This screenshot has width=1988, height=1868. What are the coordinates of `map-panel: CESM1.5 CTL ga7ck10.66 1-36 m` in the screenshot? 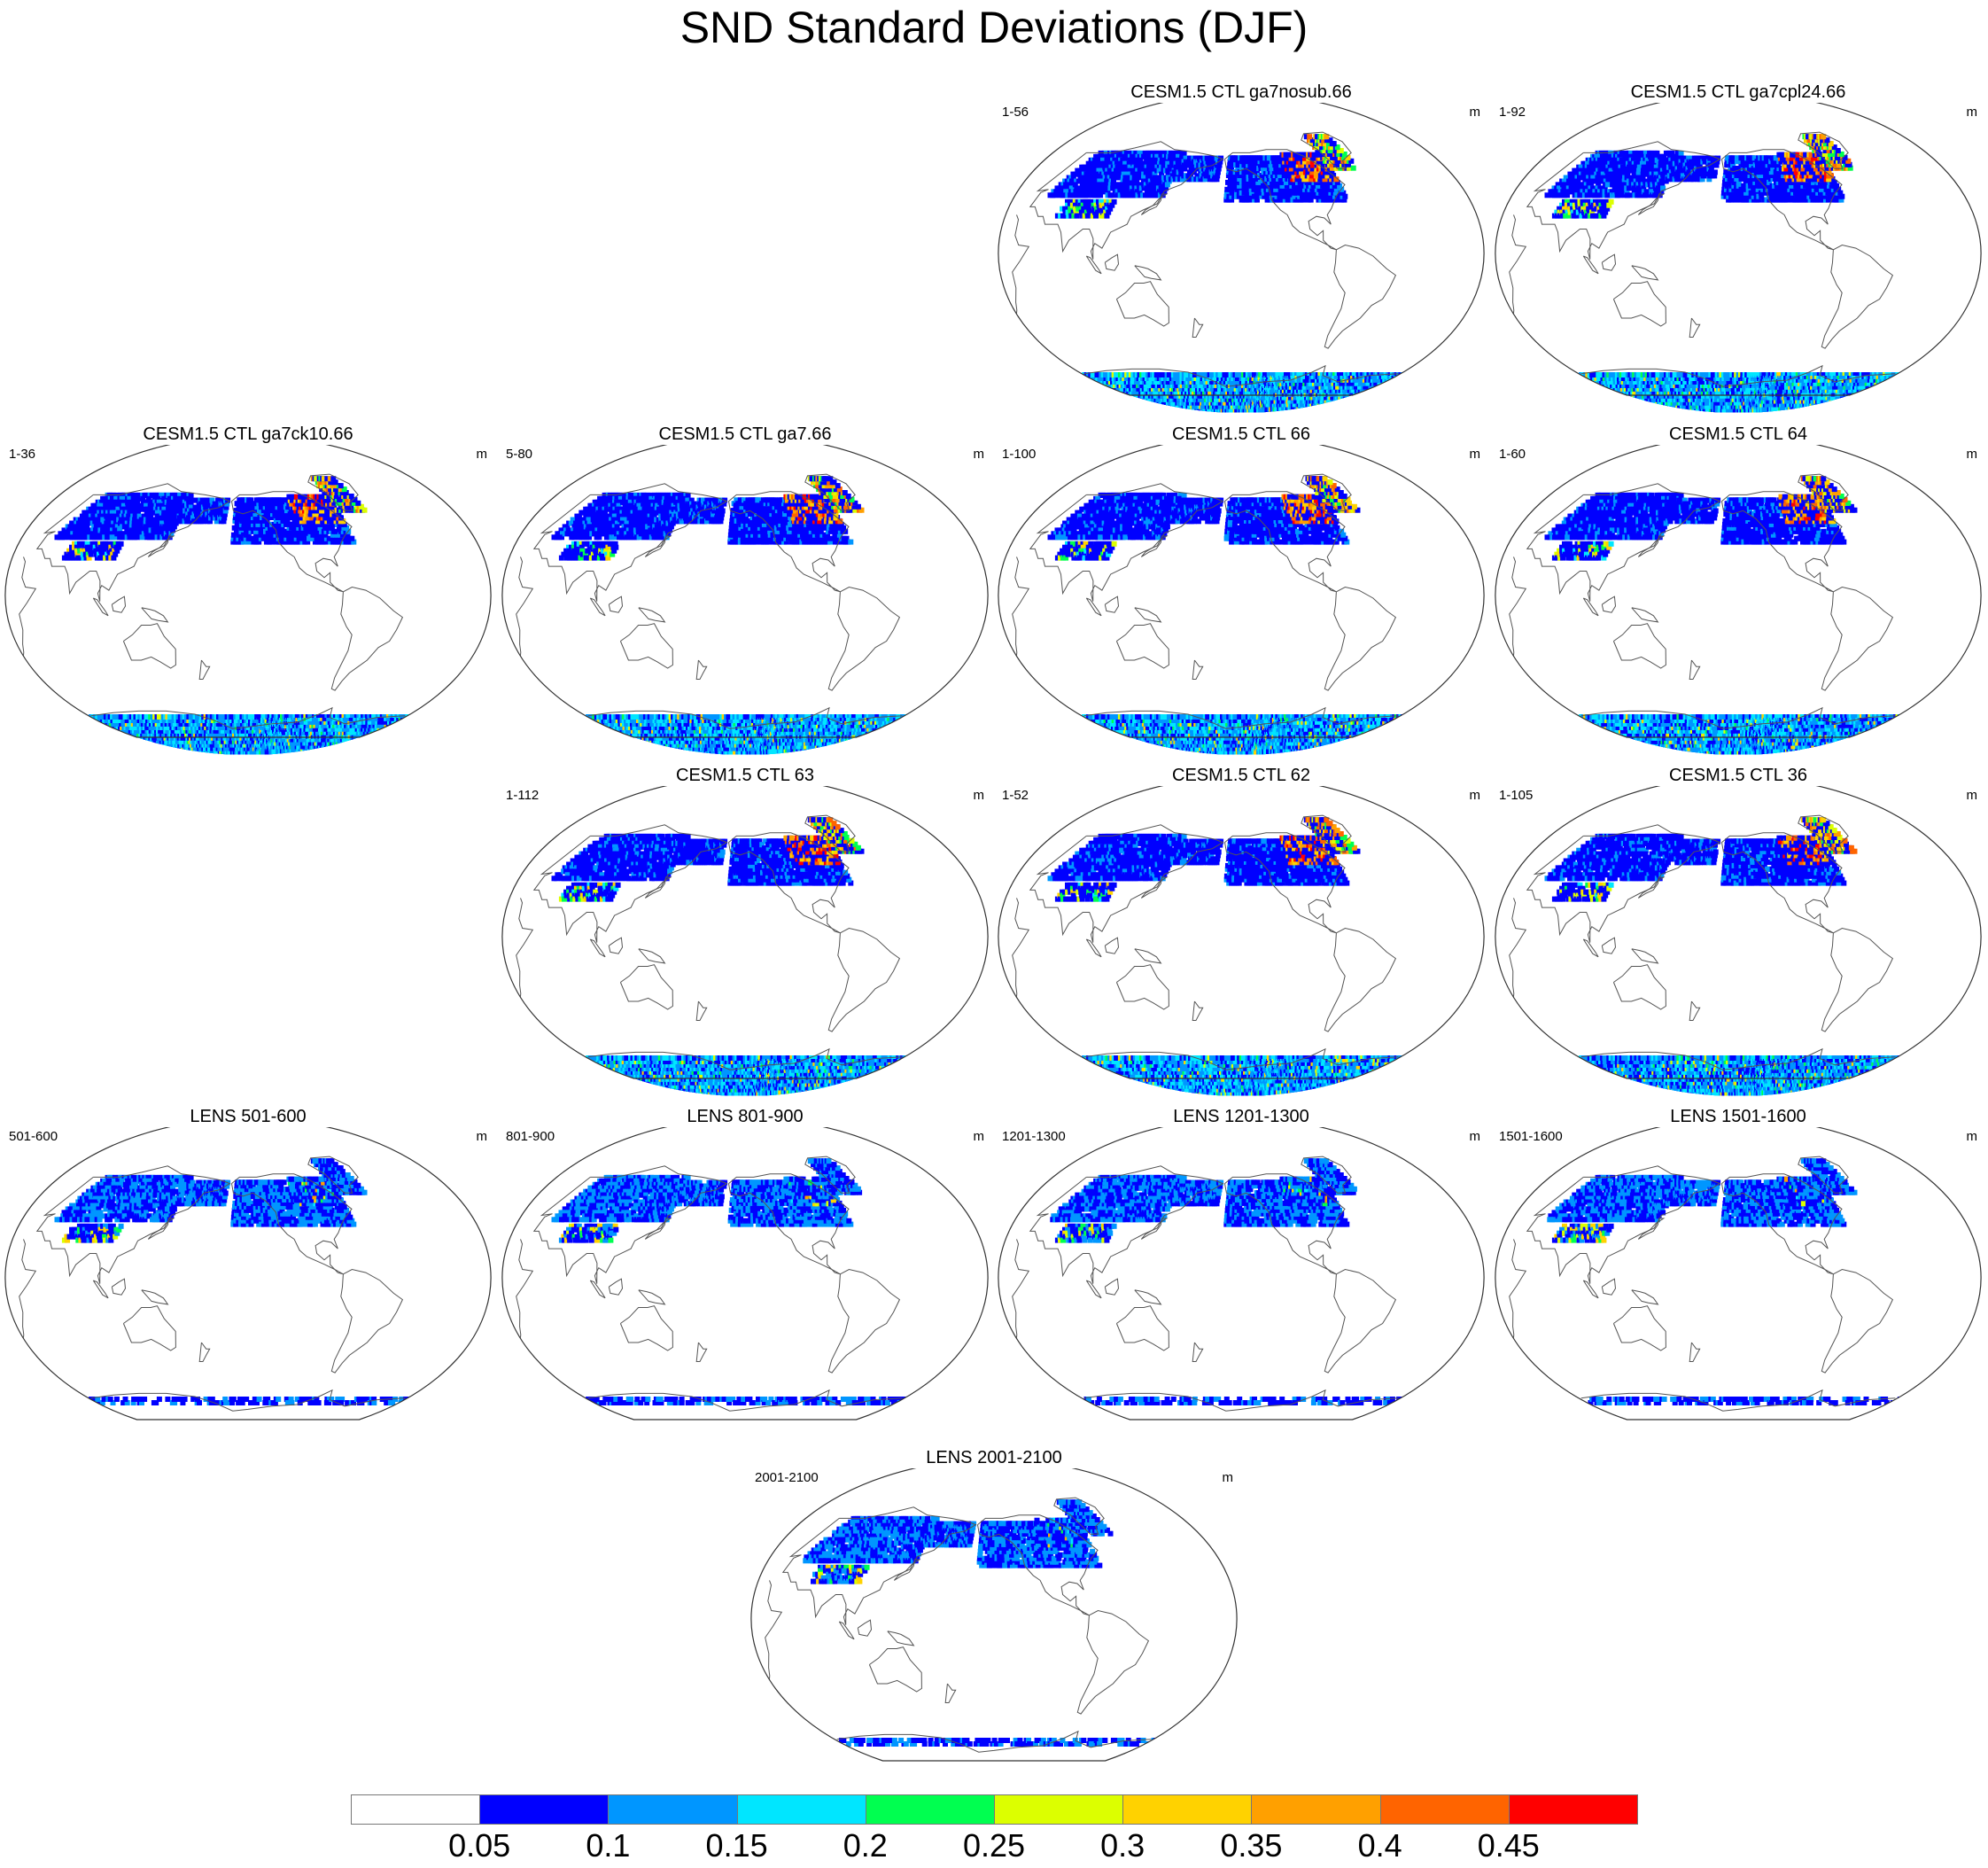 It's located at (248, 592).